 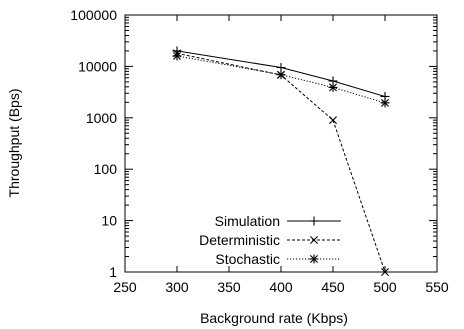 What do you see at coordinates (229, 287) in the screenshot?
I see `x-tick-label: 350` at bounding box center [229, 287].